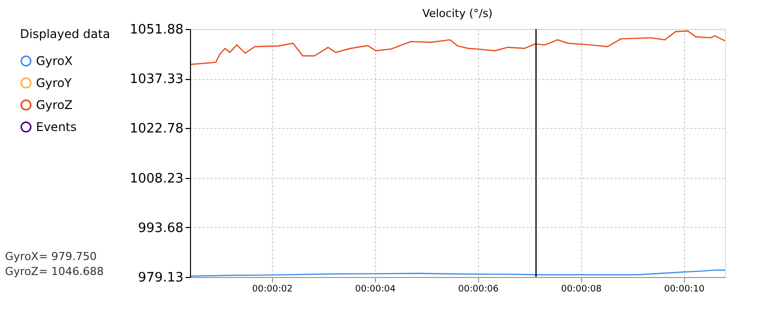 This screenshot has height=324, width=767. What do you see at coordinates (684, 289) in the screenshot?
I see `x-tick-label: 00:00:10` at bounding box center [684, 289].